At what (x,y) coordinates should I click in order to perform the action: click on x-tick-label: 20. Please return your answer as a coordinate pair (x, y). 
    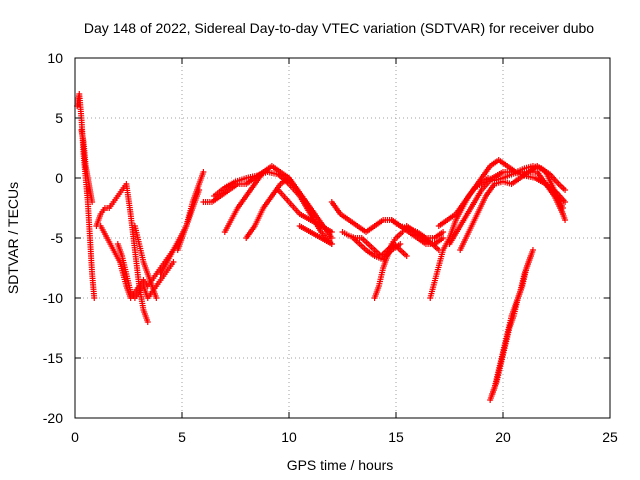
    Looking at the image, I should click on (503, 437).